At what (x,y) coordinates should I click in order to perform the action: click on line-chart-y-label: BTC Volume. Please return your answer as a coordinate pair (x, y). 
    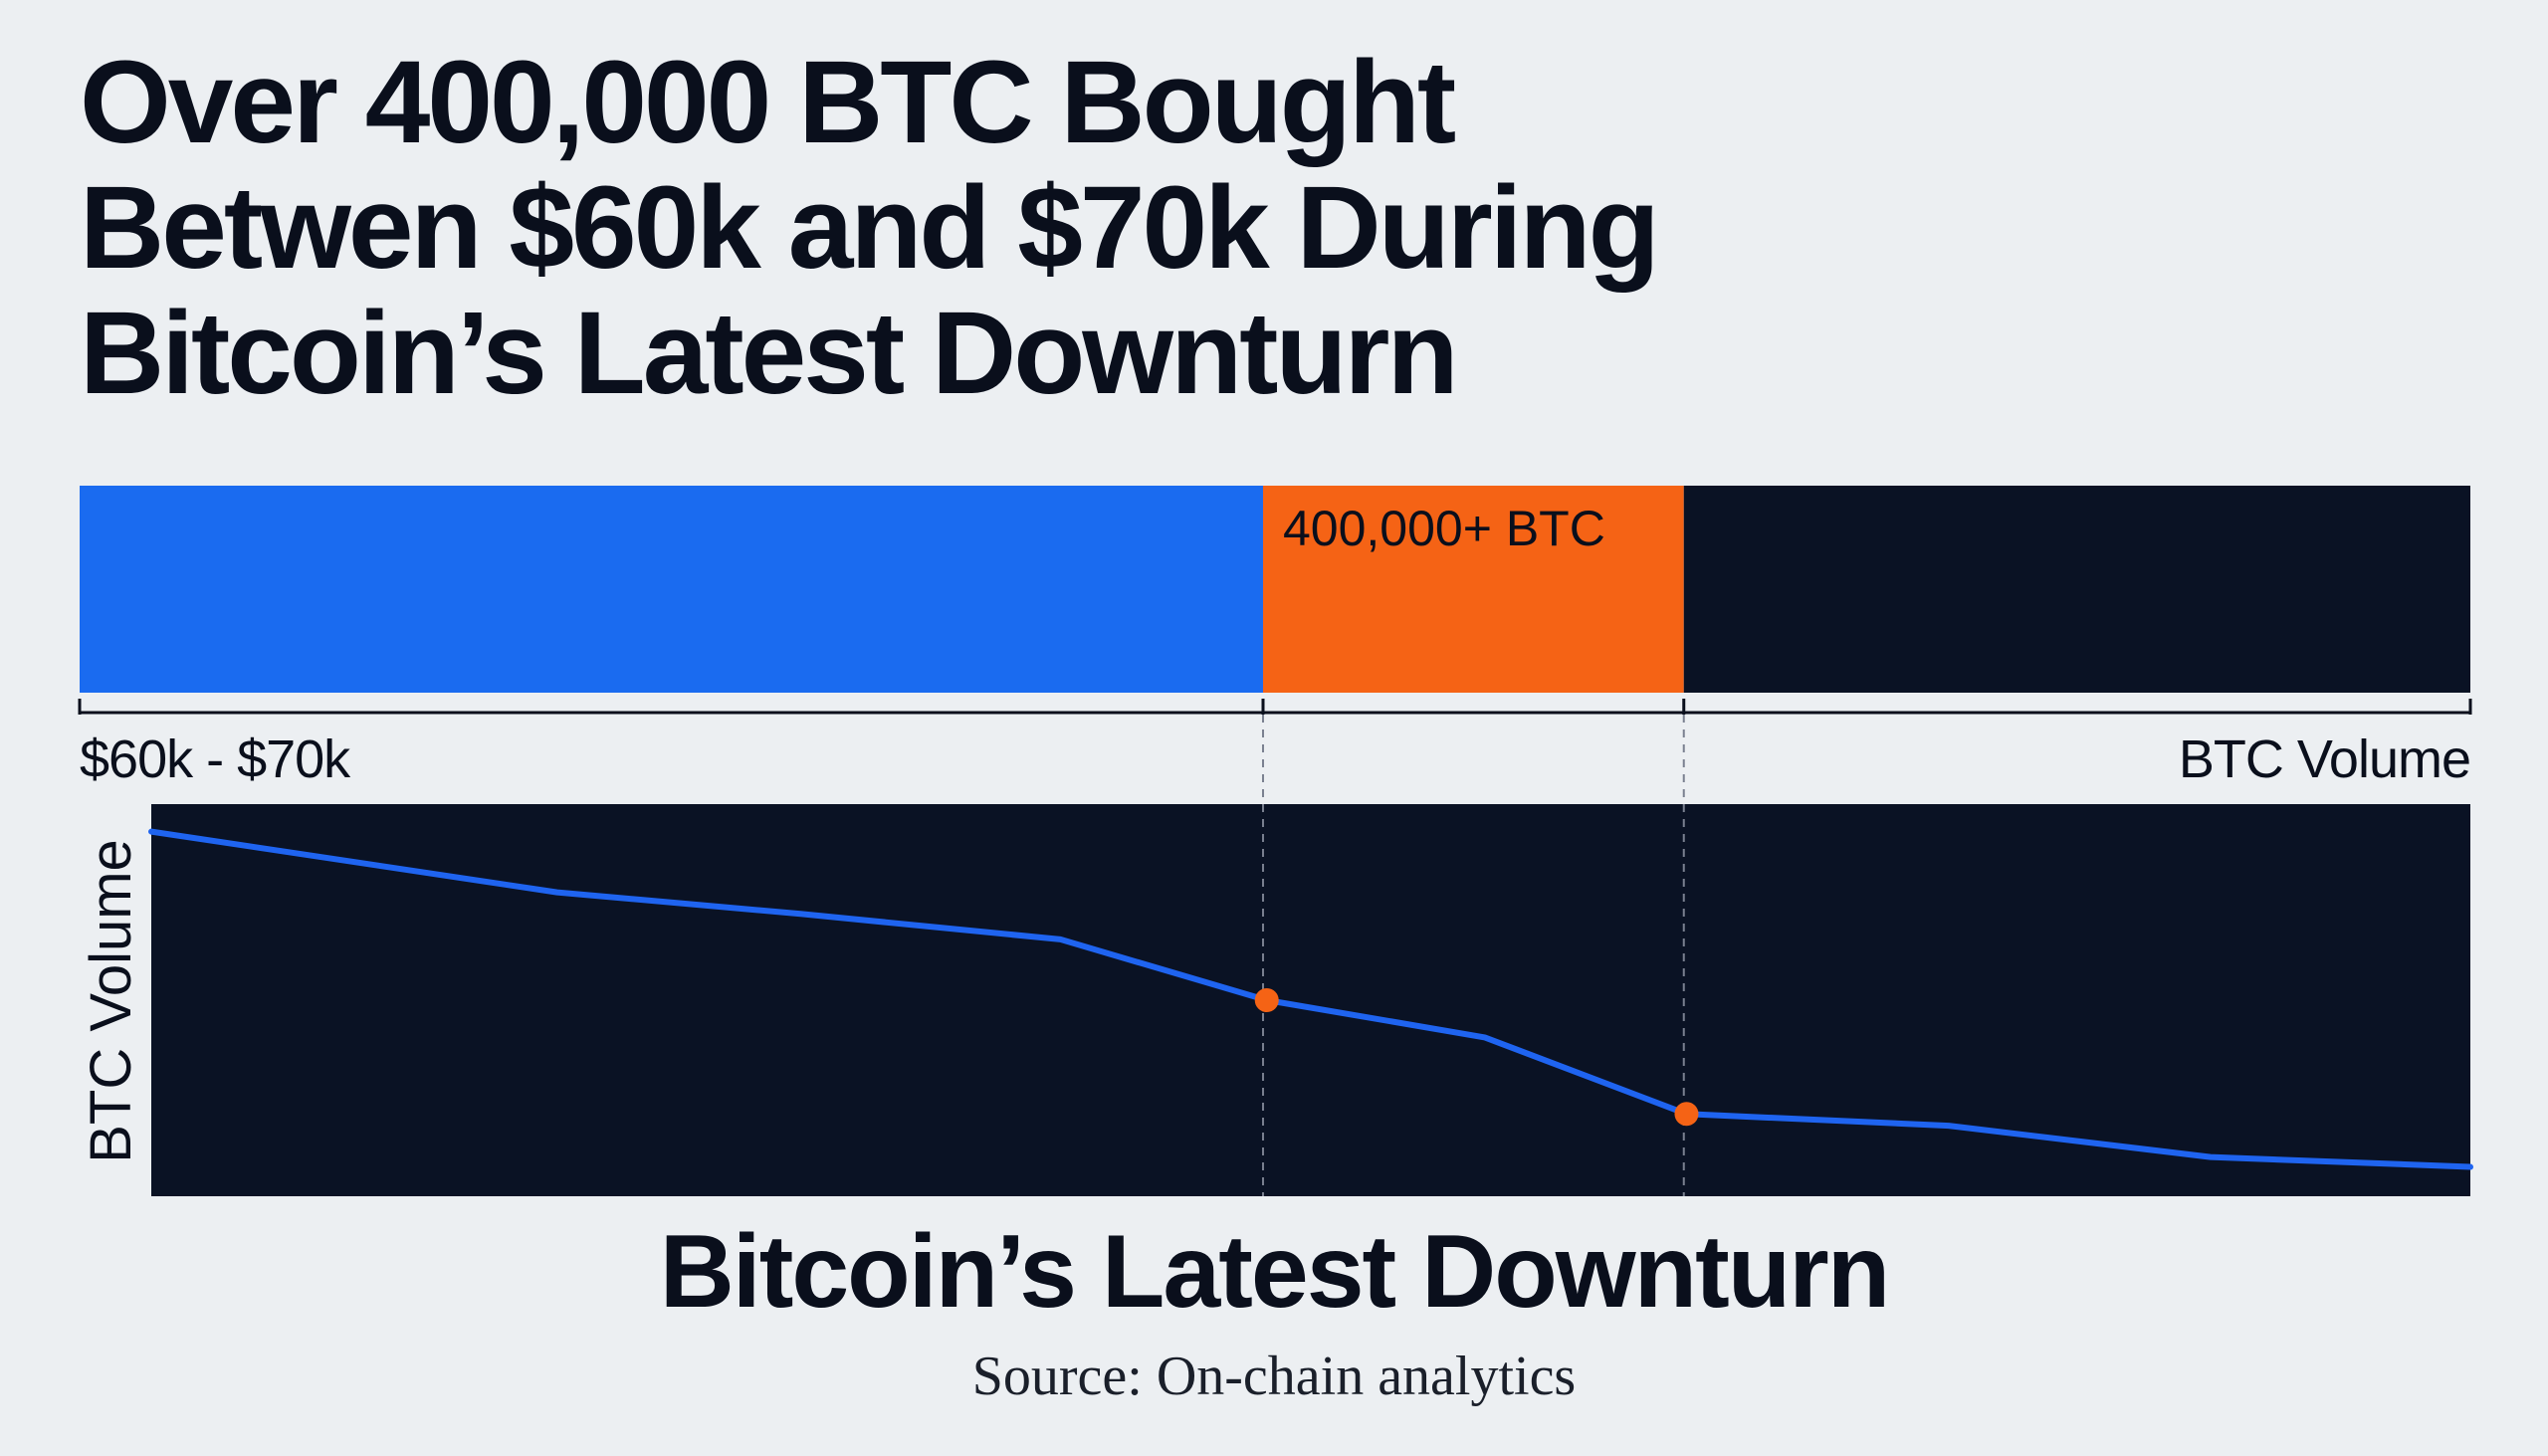
    Looking at the image, I should click on (111, 1001).